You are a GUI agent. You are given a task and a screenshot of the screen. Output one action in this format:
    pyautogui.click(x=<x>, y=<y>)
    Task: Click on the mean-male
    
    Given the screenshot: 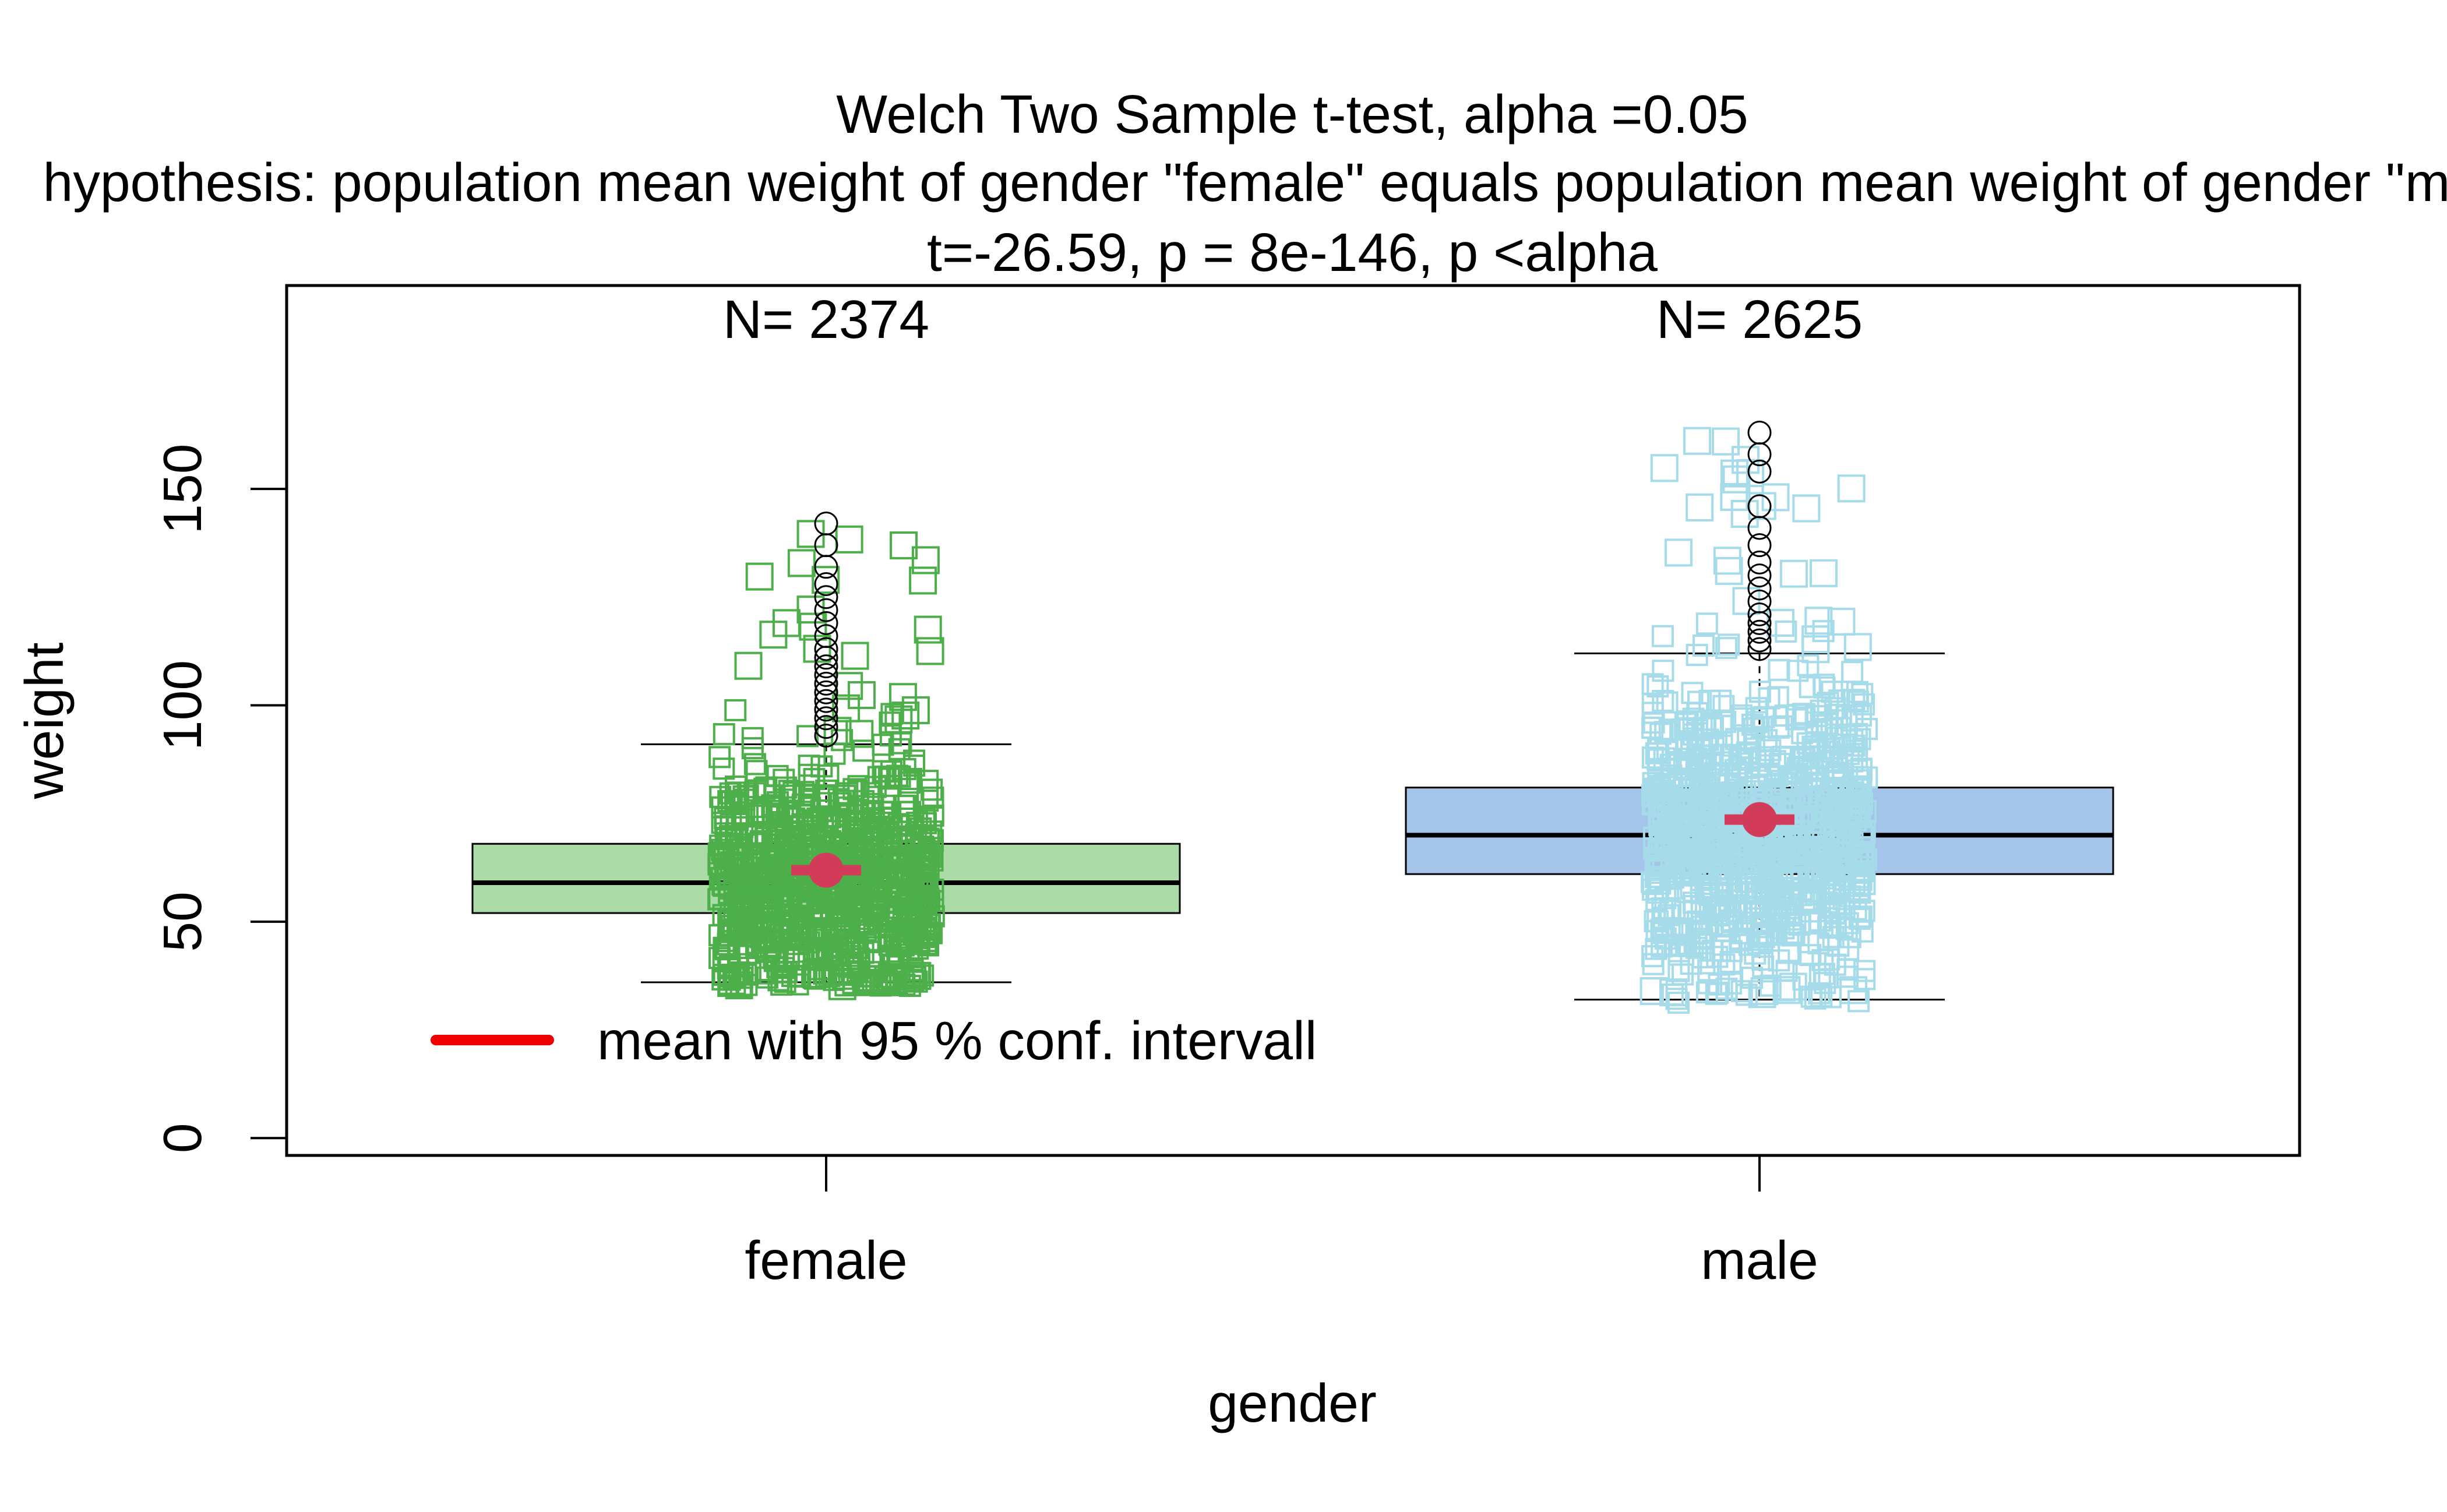 What is the action you would take?
    pyautogui.click(x=1759, y=820)
    